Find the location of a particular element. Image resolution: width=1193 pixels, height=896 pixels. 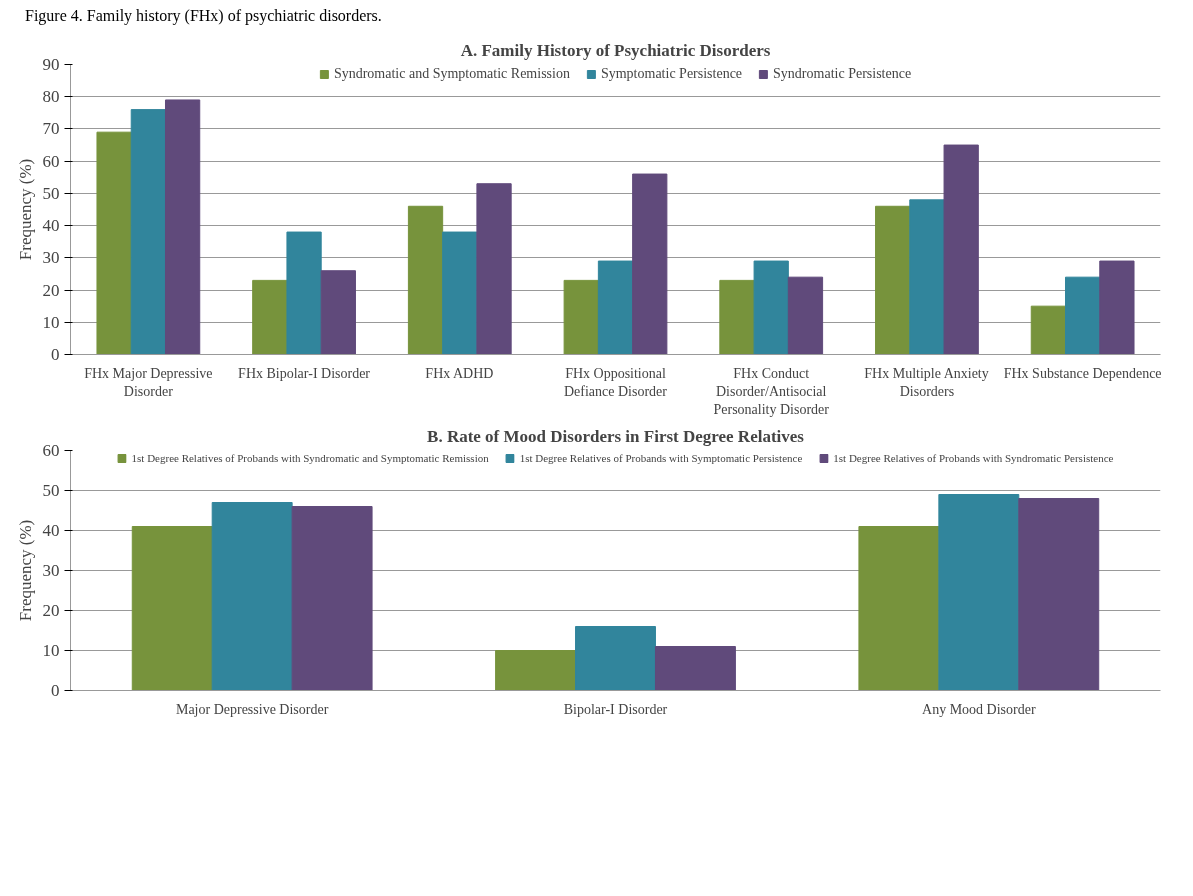

y-tick-label: 70 is located at coordinates (51, 129).